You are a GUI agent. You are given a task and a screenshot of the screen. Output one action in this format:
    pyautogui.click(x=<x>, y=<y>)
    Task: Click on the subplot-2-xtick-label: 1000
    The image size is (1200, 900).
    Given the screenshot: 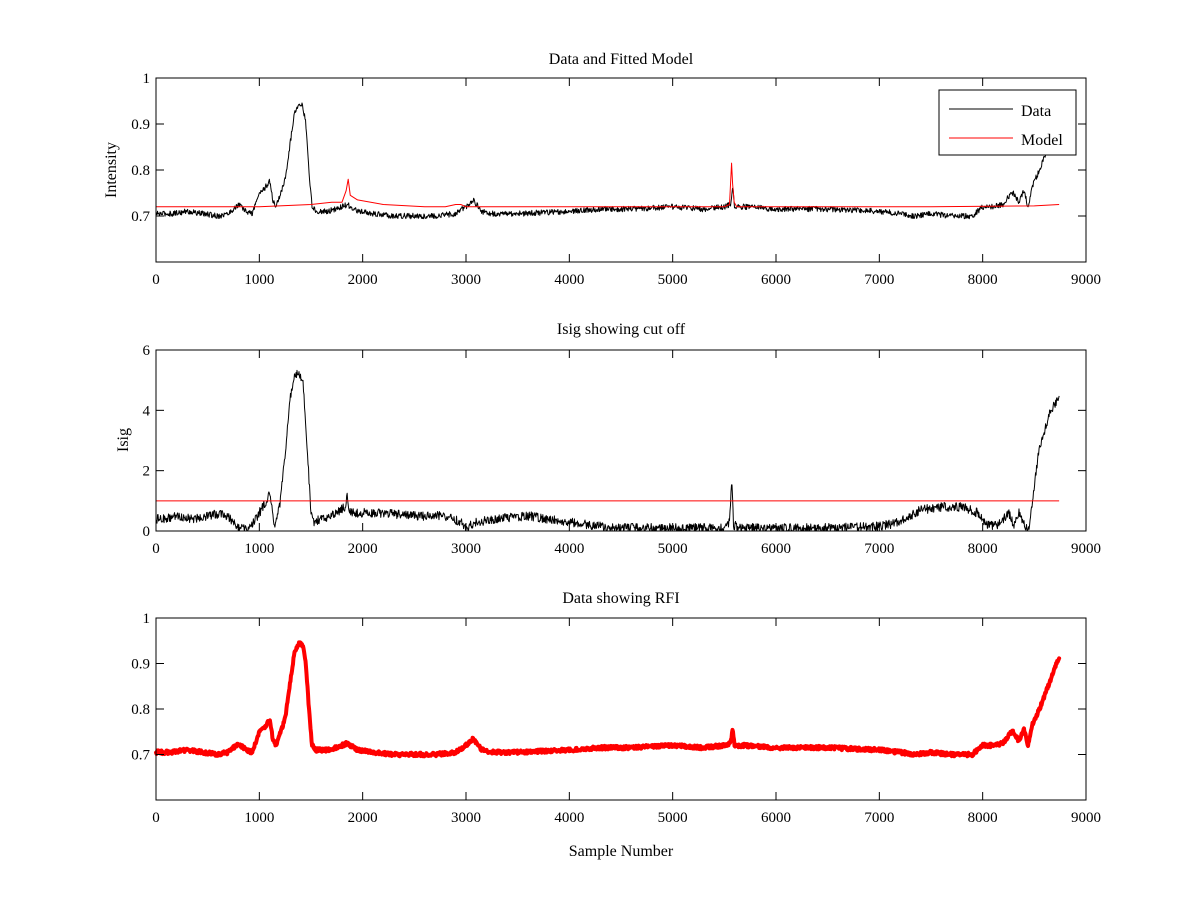 What is the action you would take?
    pyautogui.click(x=259, y=549)
    